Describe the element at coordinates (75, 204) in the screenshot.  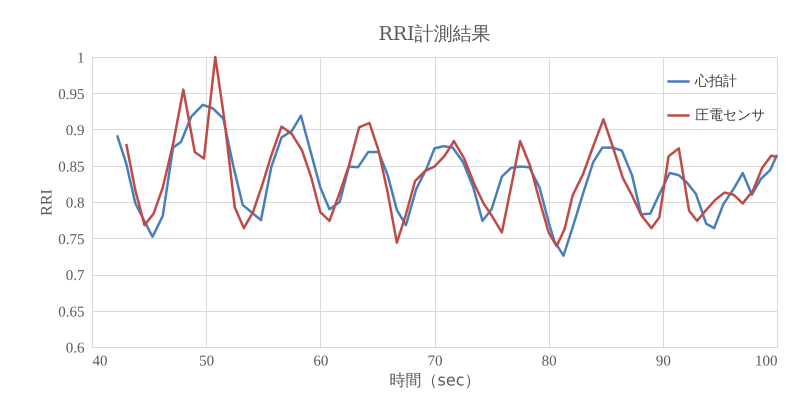
I see `y-tick-label: 0.8` at that location.